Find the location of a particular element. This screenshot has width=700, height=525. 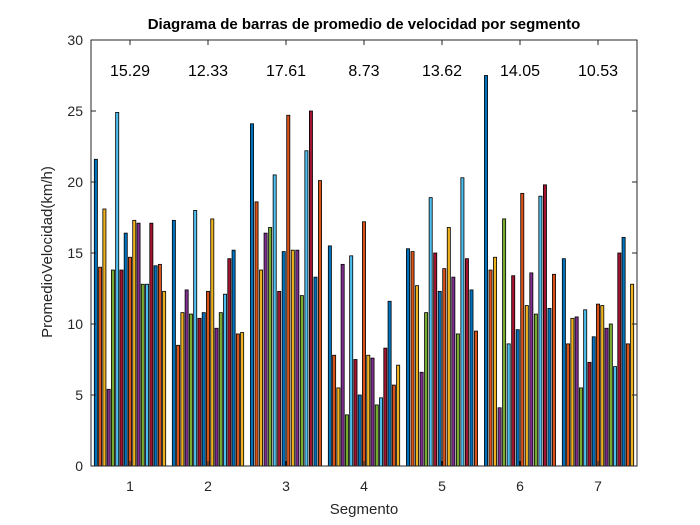

x-tick-label: 4 is located at coordinates (364, 486).